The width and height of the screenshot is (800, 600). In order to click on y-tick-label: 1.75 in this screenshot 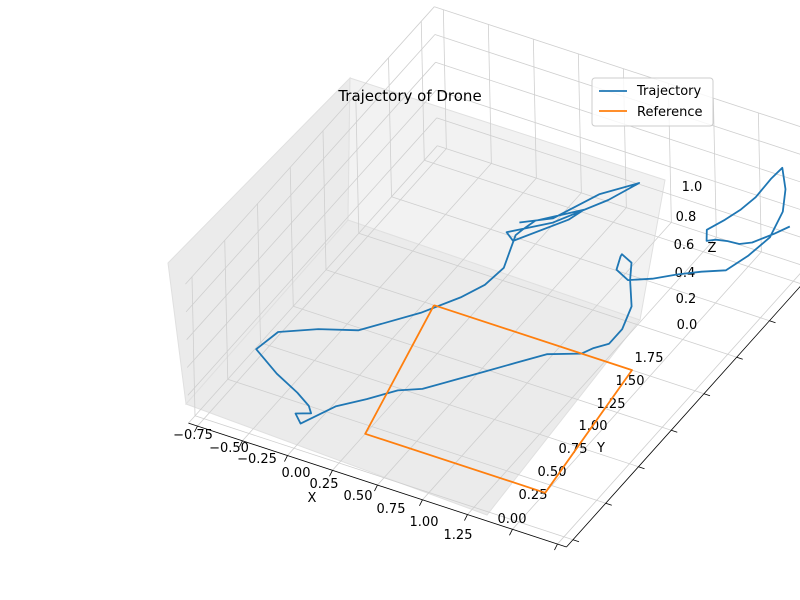, I will do `click(649, 358)`.